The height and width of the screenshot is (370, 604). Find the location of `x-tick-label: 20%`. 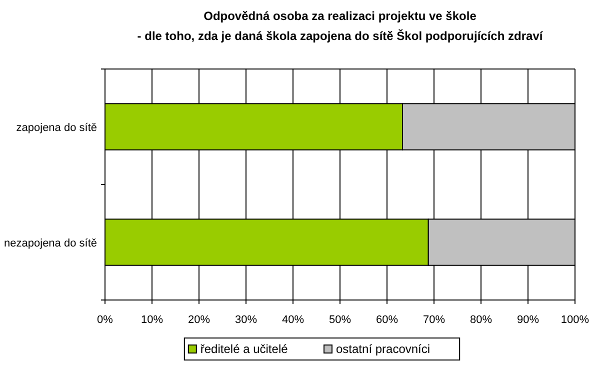

x-tick-label: 20% is located at coordinates (199, 320).